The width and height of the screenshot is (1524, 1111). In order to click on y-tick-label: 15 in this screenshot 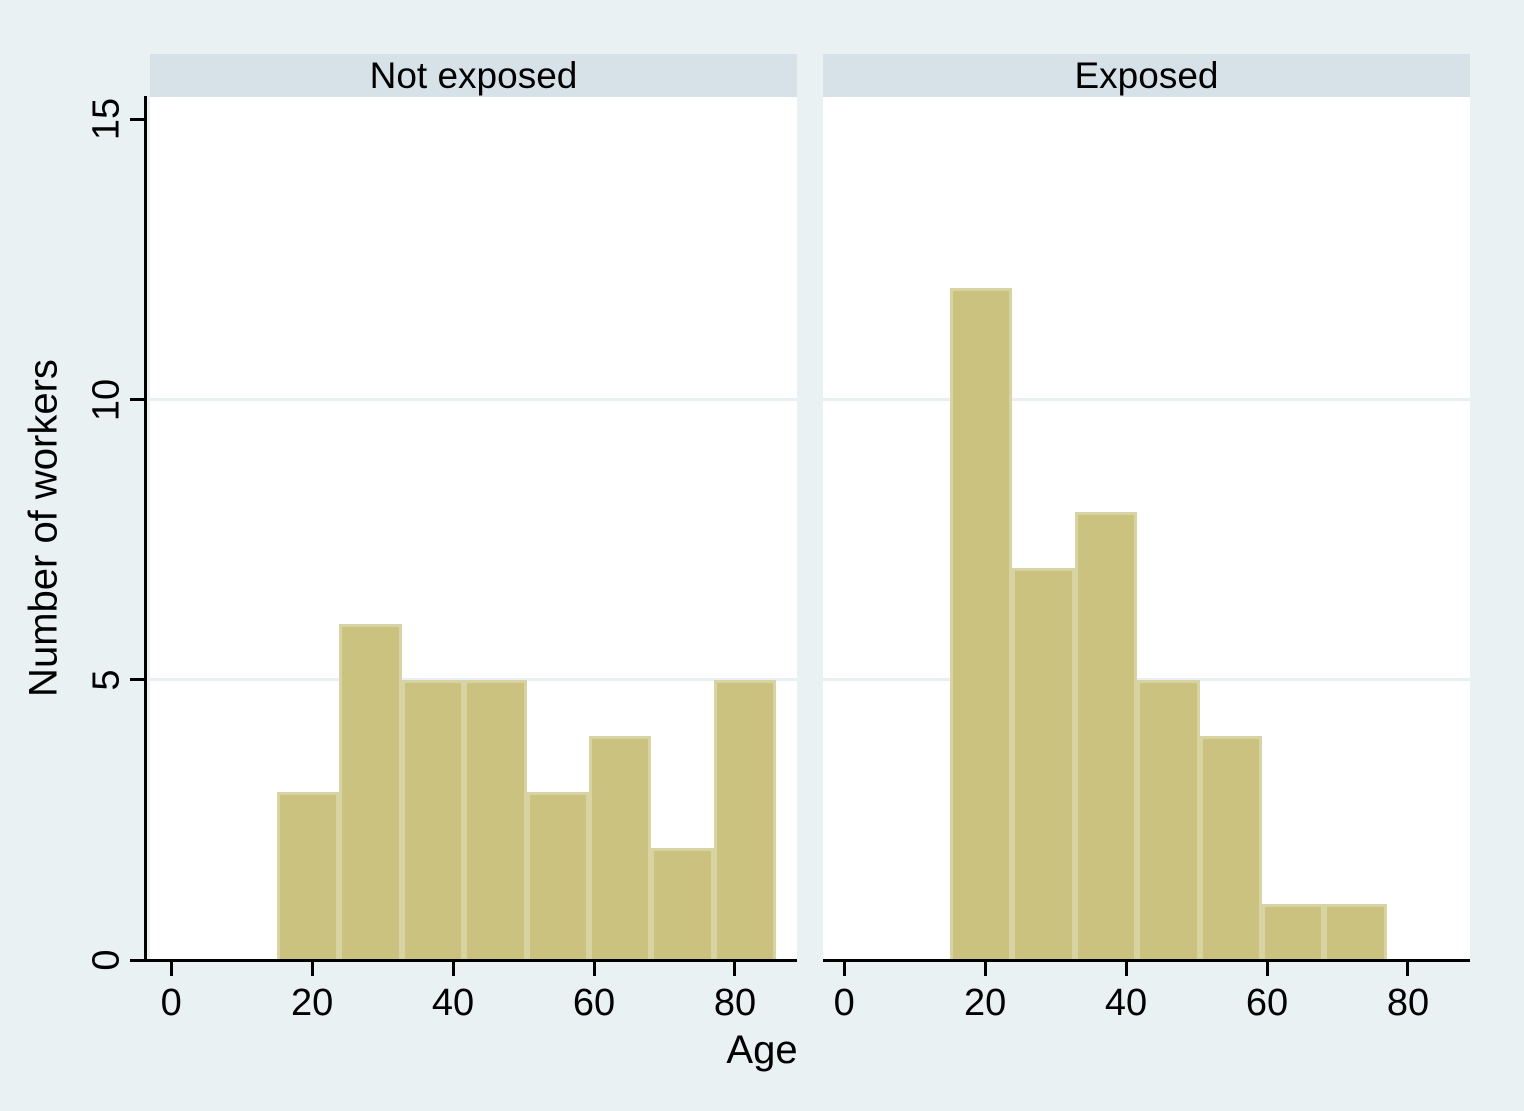, I will do `click(106, 119)`.